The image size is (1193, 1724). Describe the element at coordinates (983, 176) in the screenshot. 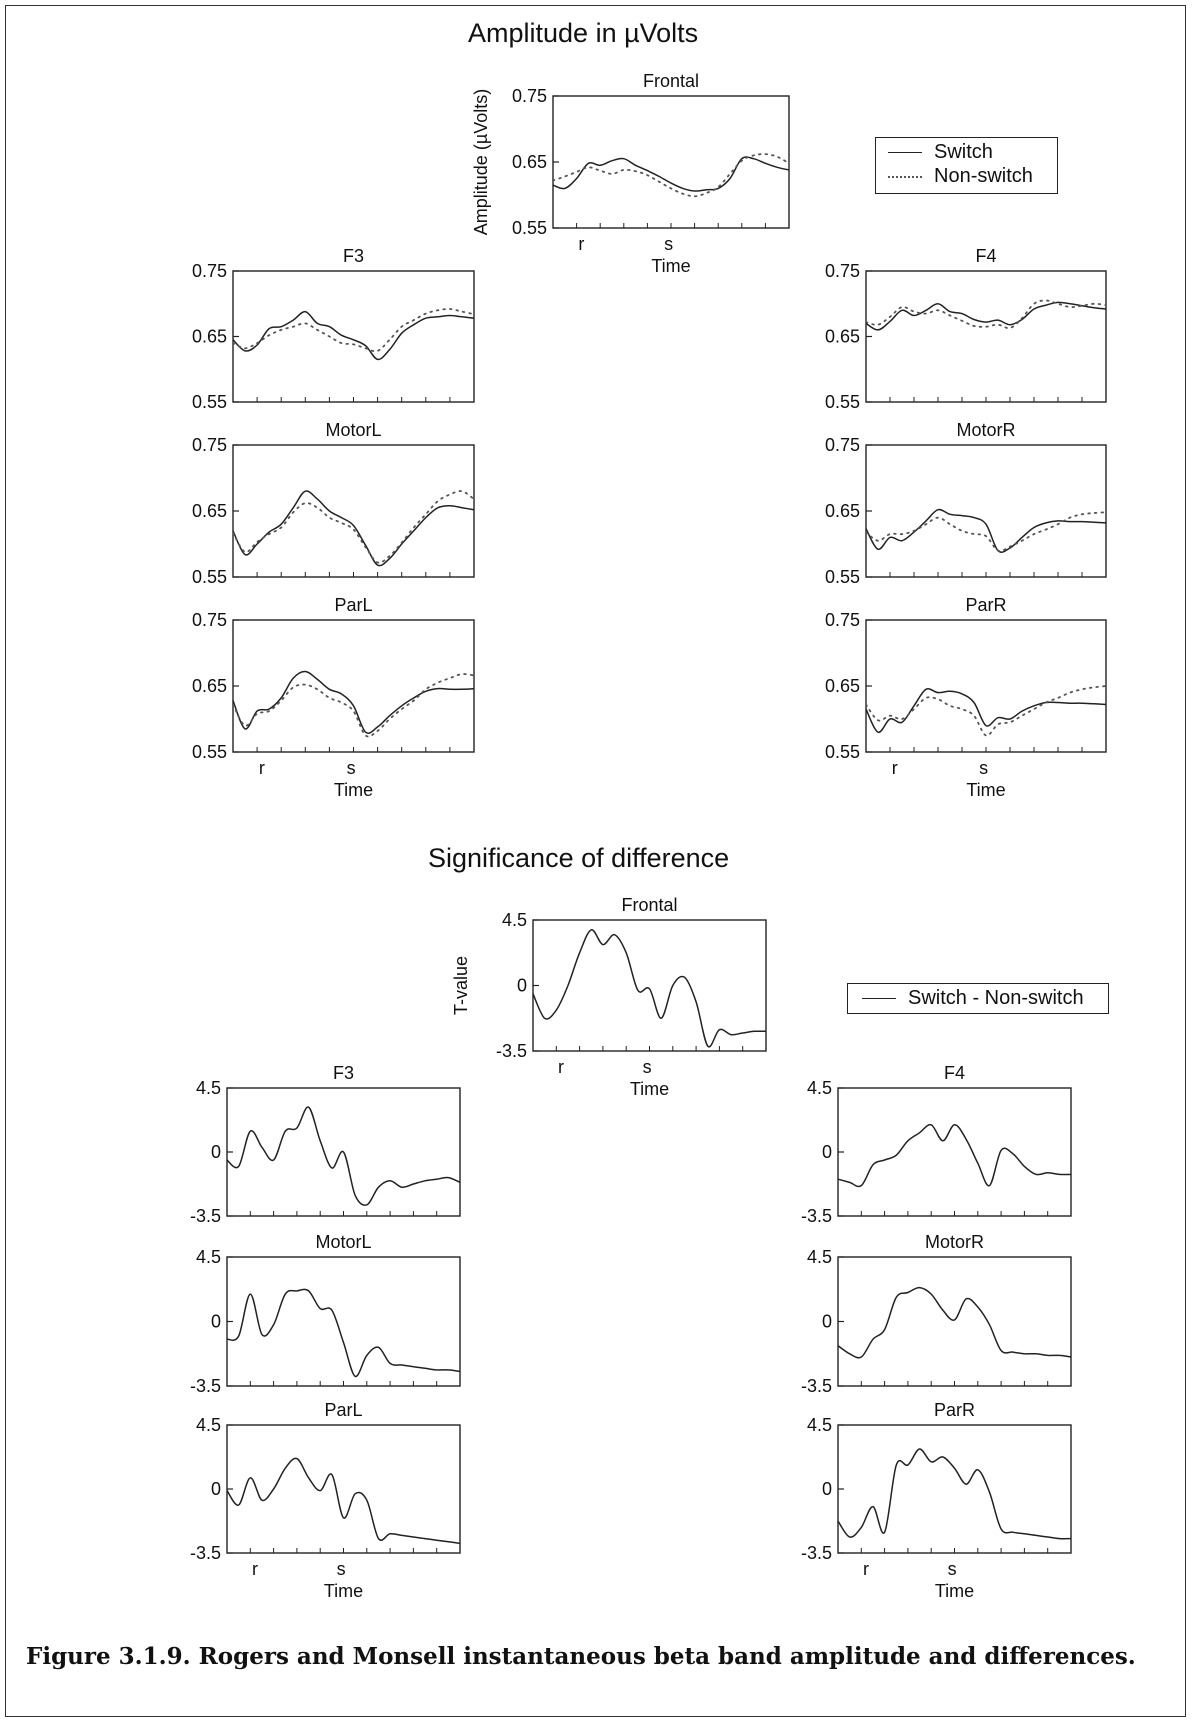

I see `legend-label-non-switch: Non-switch` at that location.